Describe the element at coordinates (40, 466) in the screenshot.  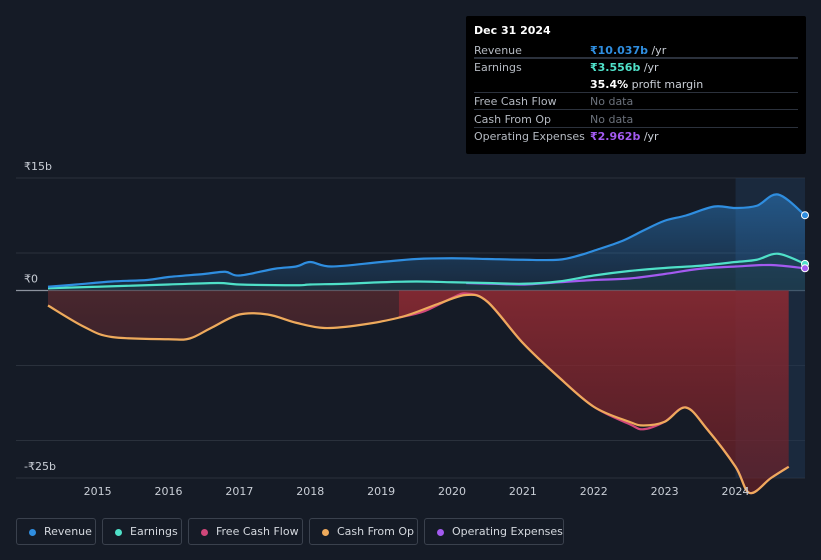
I see `y-tick-label: -₹25b` at that location.